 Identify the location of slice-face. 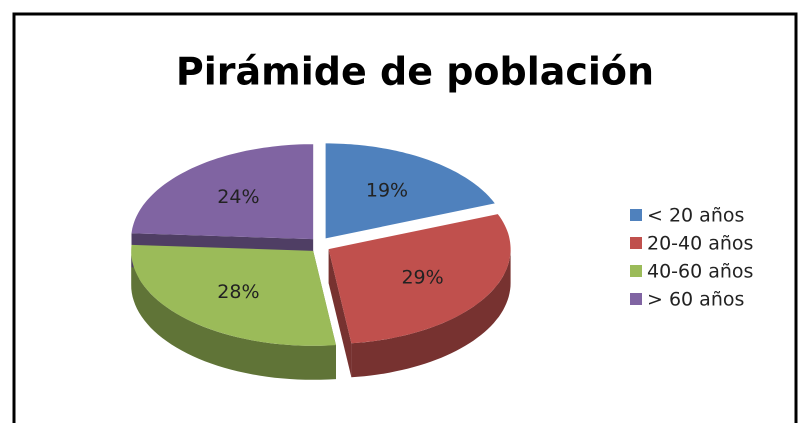
(340, 313).